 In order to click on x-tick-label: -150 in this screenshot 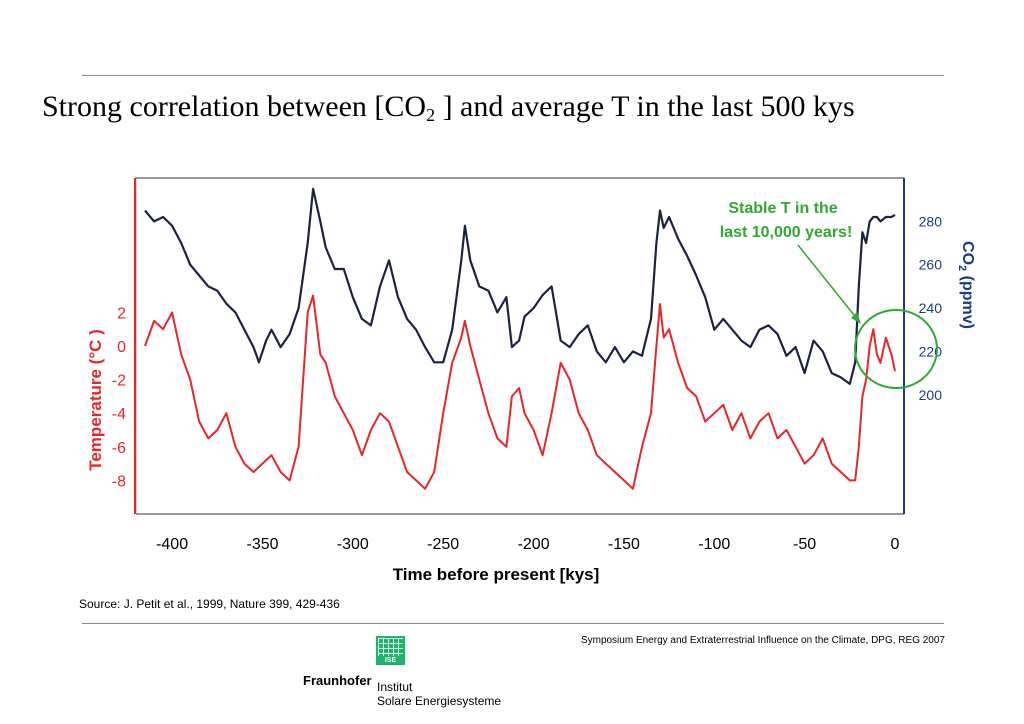, I will do `click(624, 544)`.